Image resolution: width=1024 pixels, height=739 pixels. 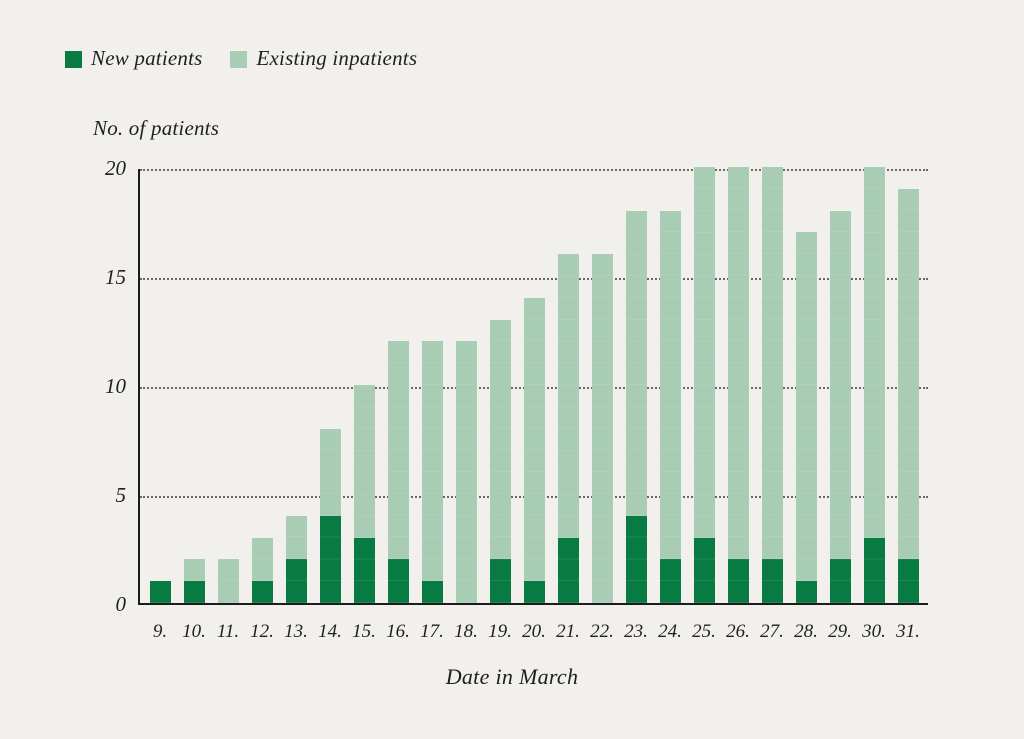 I want to click on y-tick-label: 20, so click(x=115, y=168).